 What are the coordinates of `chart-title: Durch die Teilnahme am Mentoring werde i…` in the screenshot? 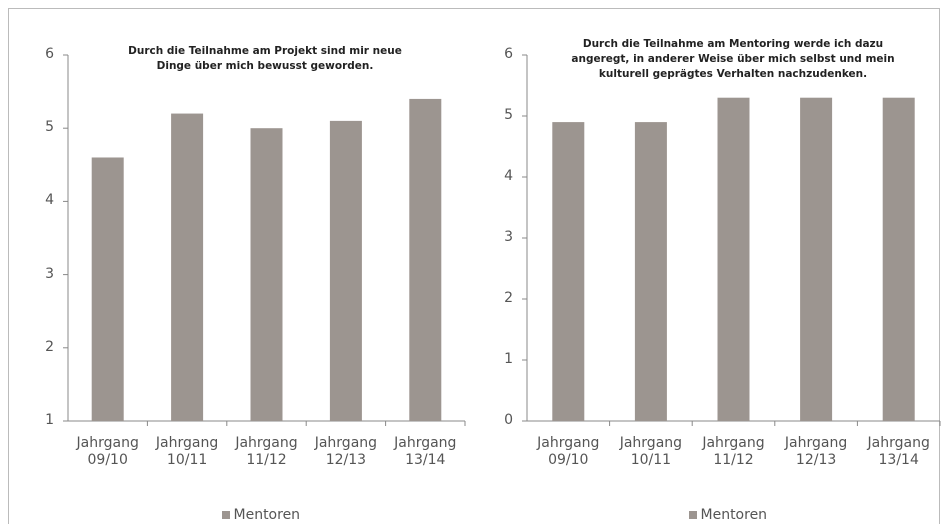 It's located at (733, 59).